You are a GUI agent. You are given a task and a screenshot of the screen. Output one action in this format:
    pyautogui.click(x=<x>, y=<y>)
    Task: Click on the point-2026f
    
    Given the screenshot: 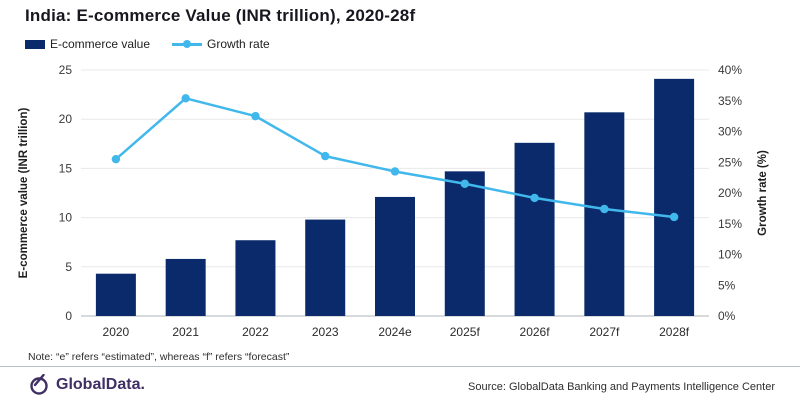 What is the action you would take?
    pyautogui.click(x=534, y=198)
    